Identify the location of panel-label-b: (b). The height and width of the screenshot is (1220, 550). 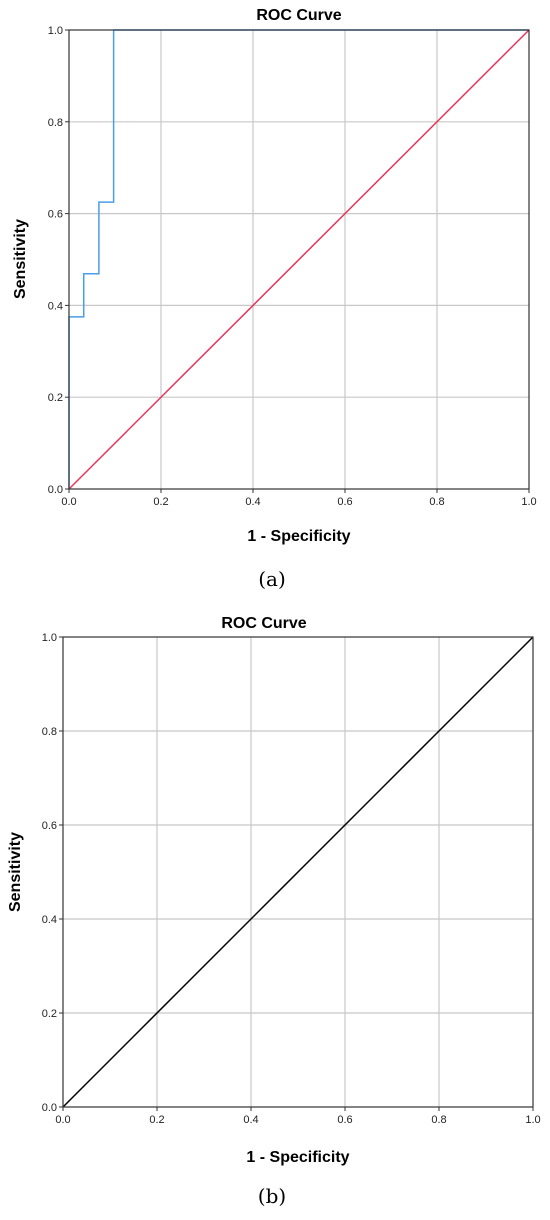
(272, 1196).